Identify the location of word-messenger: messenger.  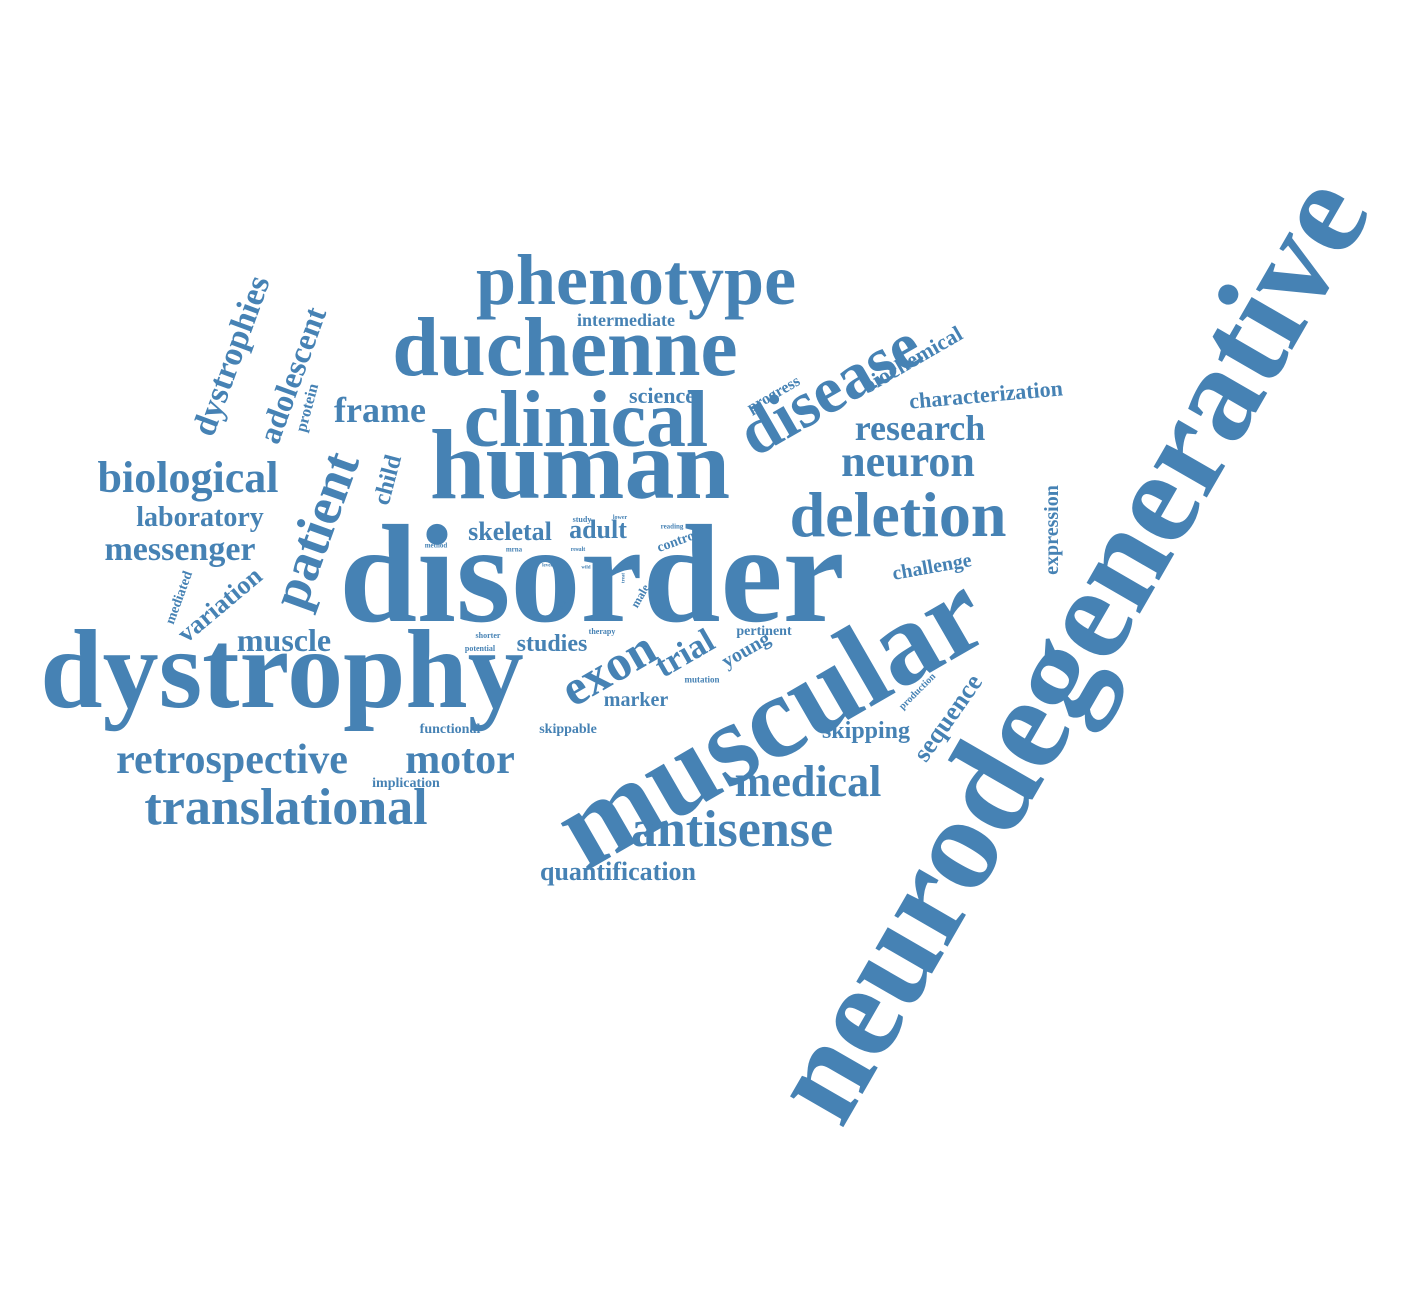
(180, 549).